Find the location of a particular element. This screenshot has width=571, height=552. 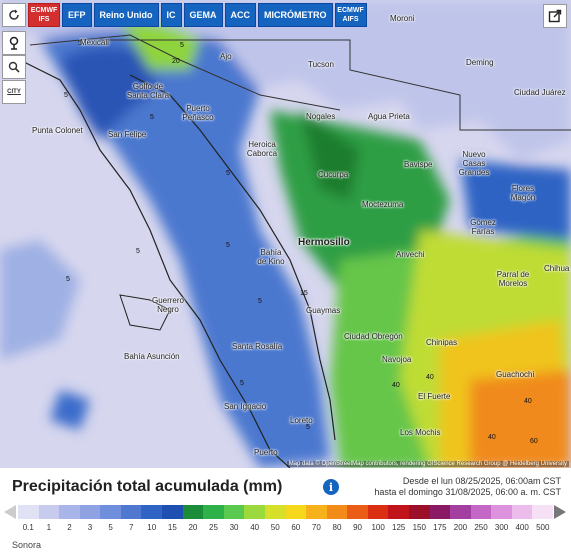

city-label: Bahía de Kino is located at coordinates (271, 257).